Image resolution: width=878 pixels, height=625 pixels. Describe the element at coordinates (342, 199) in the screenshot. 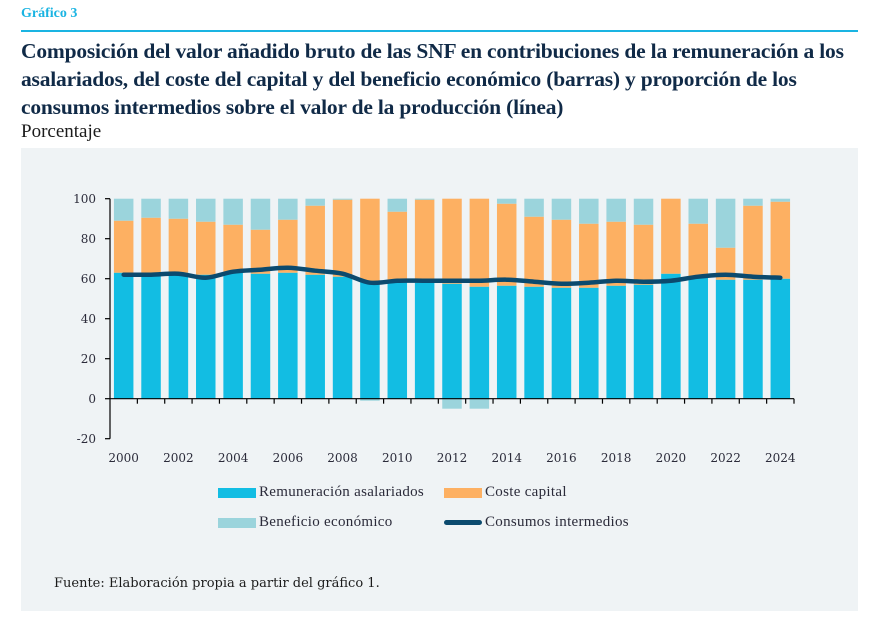

I see `bar-beneficio-2008` at that location.